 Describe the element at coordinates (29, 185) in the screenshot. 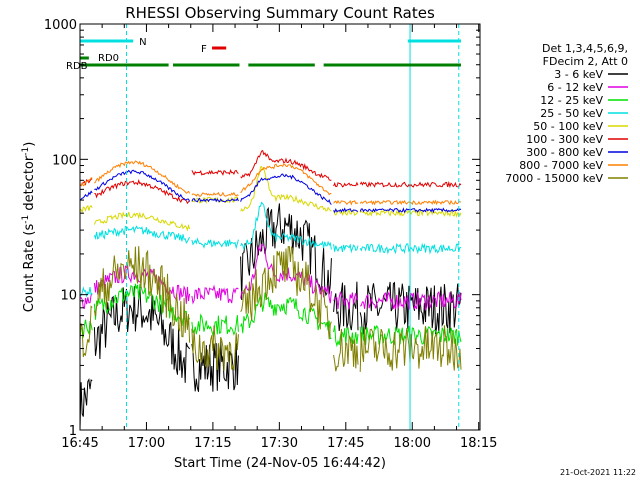

I see `y-axis-label-part2: detector` at that location.